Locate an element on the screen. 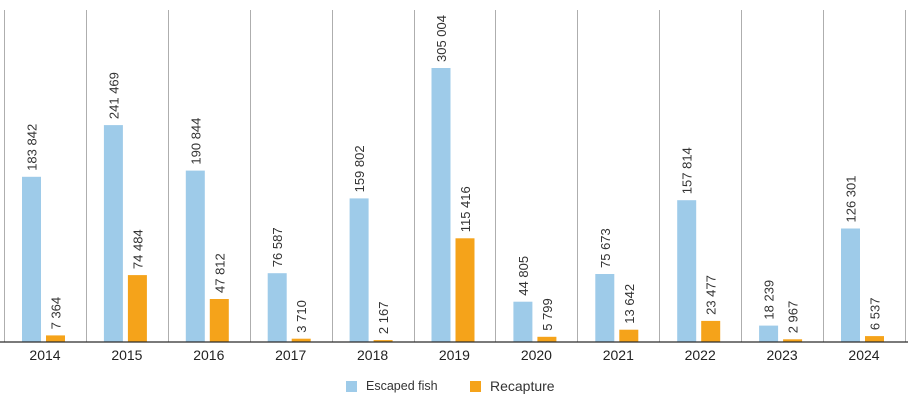 Image resolution: width=908 pixels, height=401 pixels. data-label: 159 802 is located at coordinates (359, 168).